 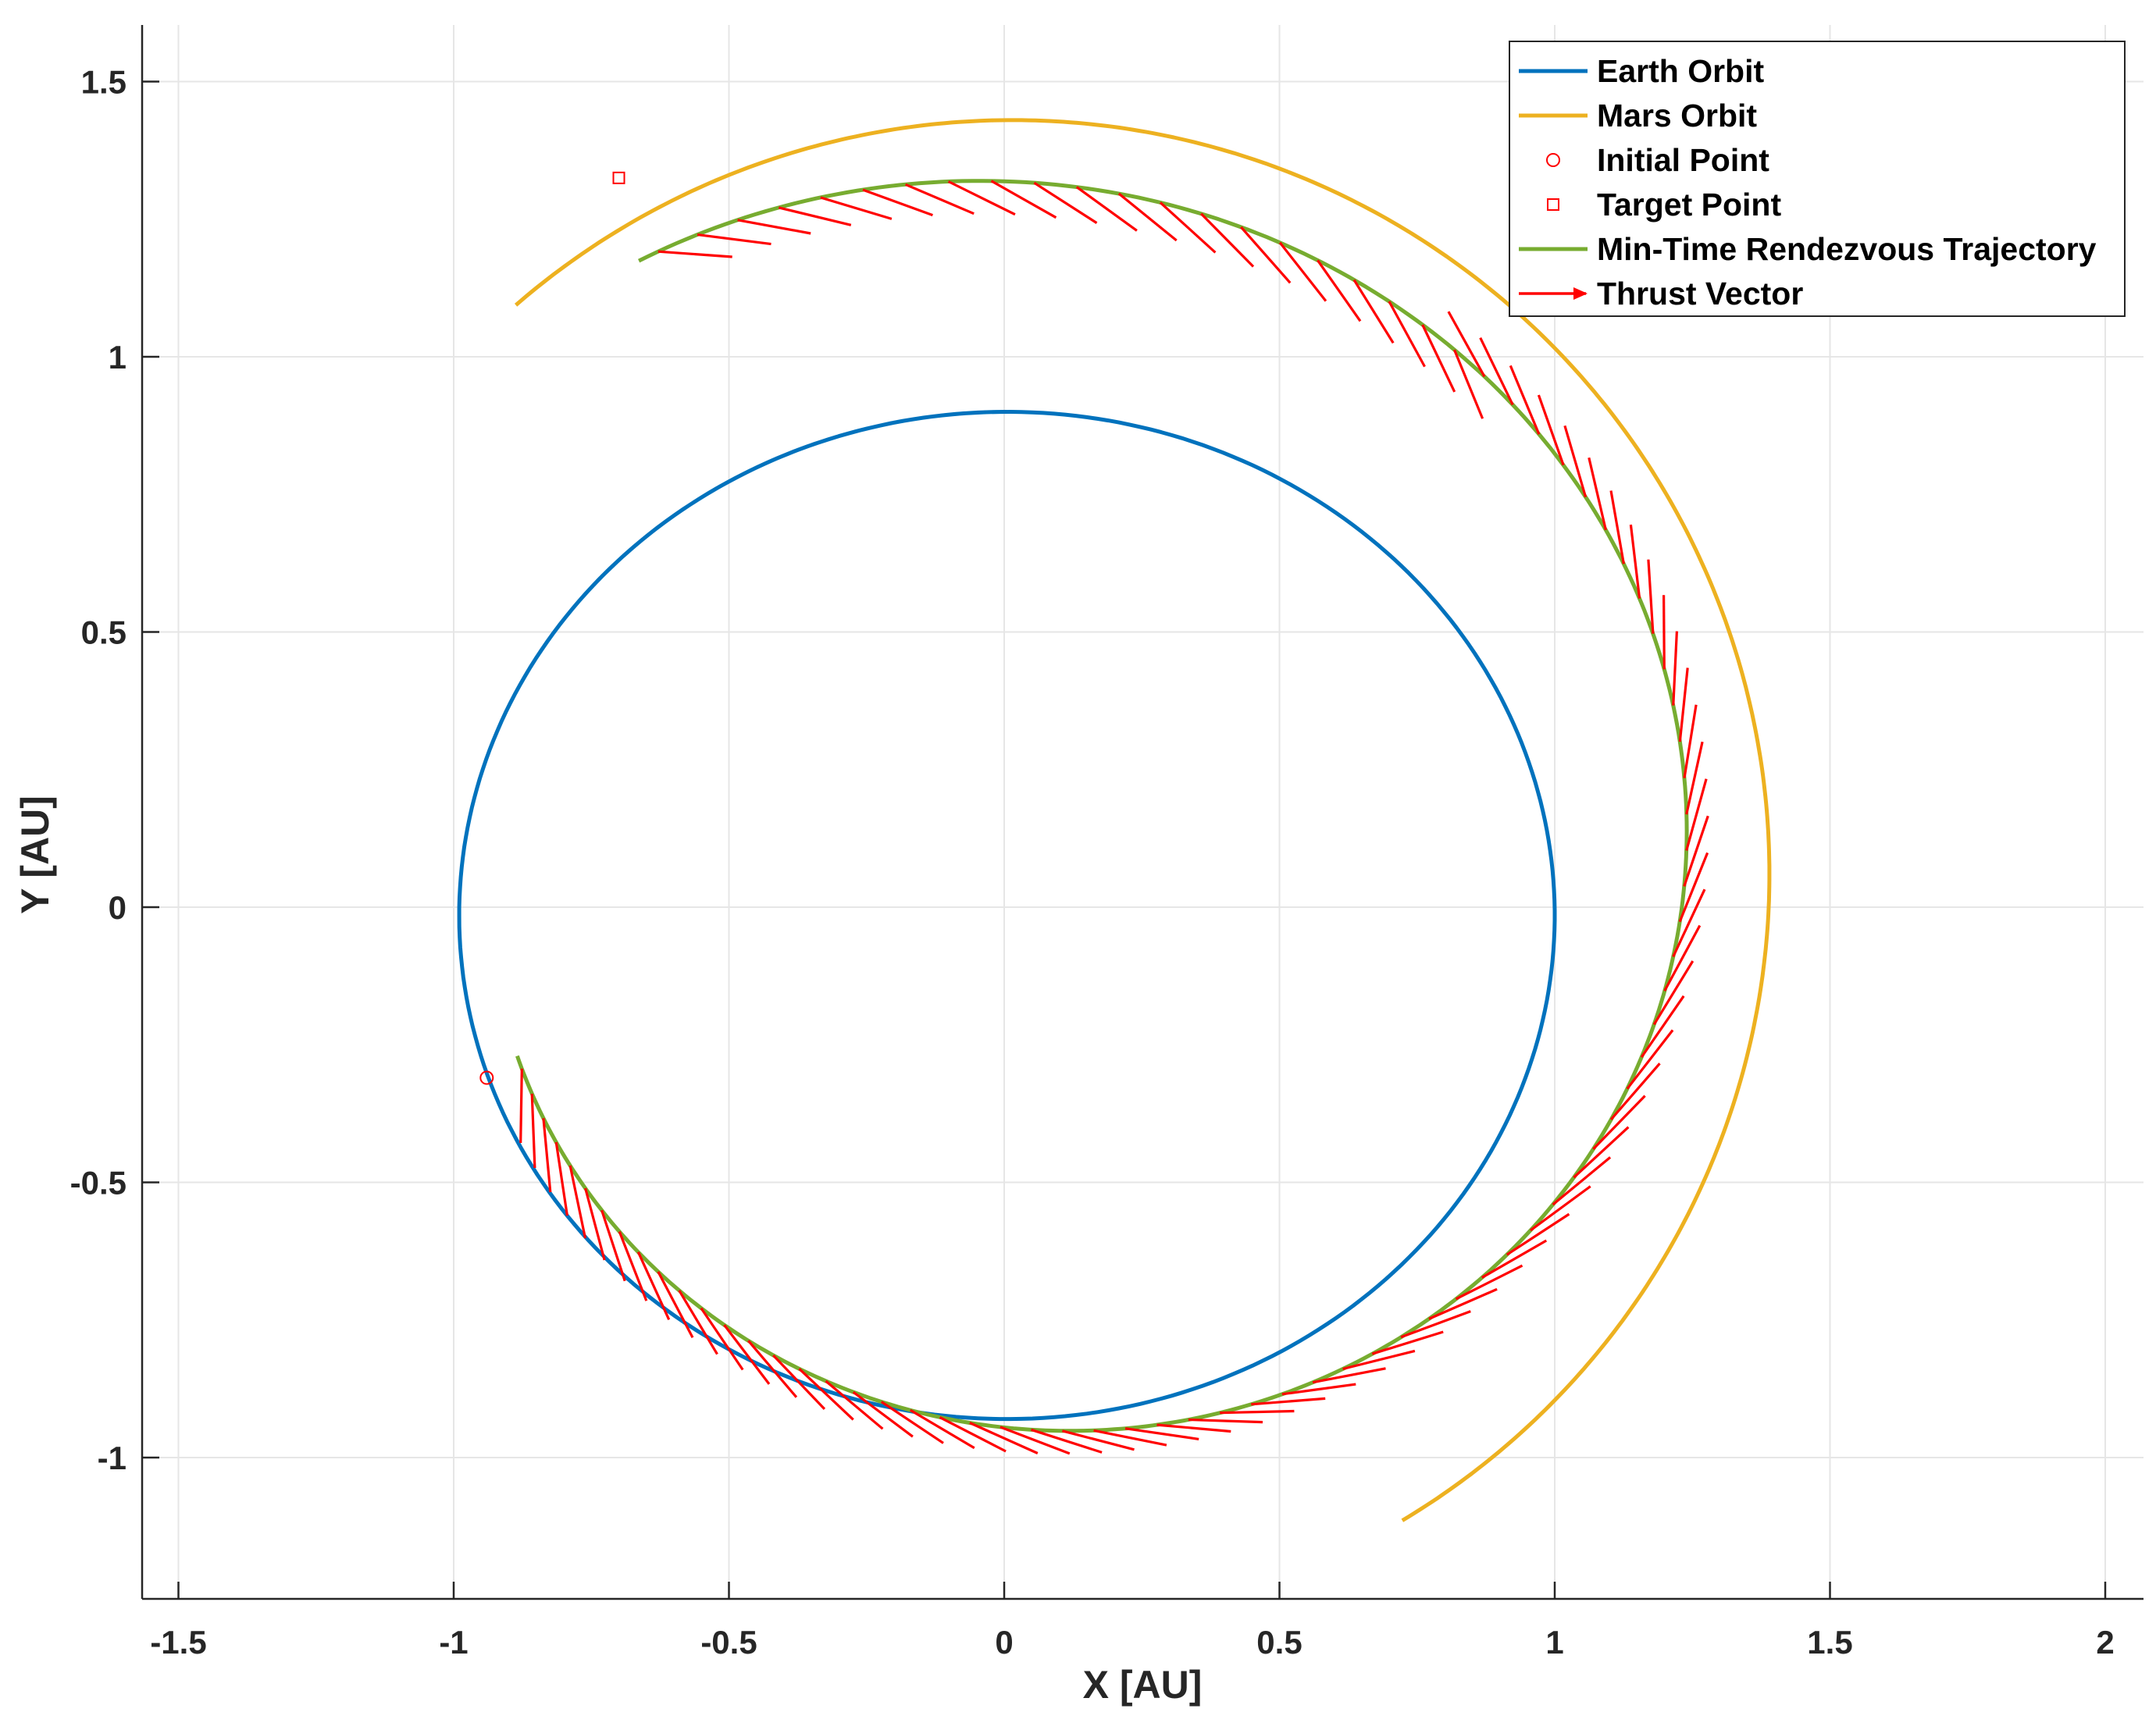 I want to click on y-axis-label: Y [AU], so click(x=35, y=855).